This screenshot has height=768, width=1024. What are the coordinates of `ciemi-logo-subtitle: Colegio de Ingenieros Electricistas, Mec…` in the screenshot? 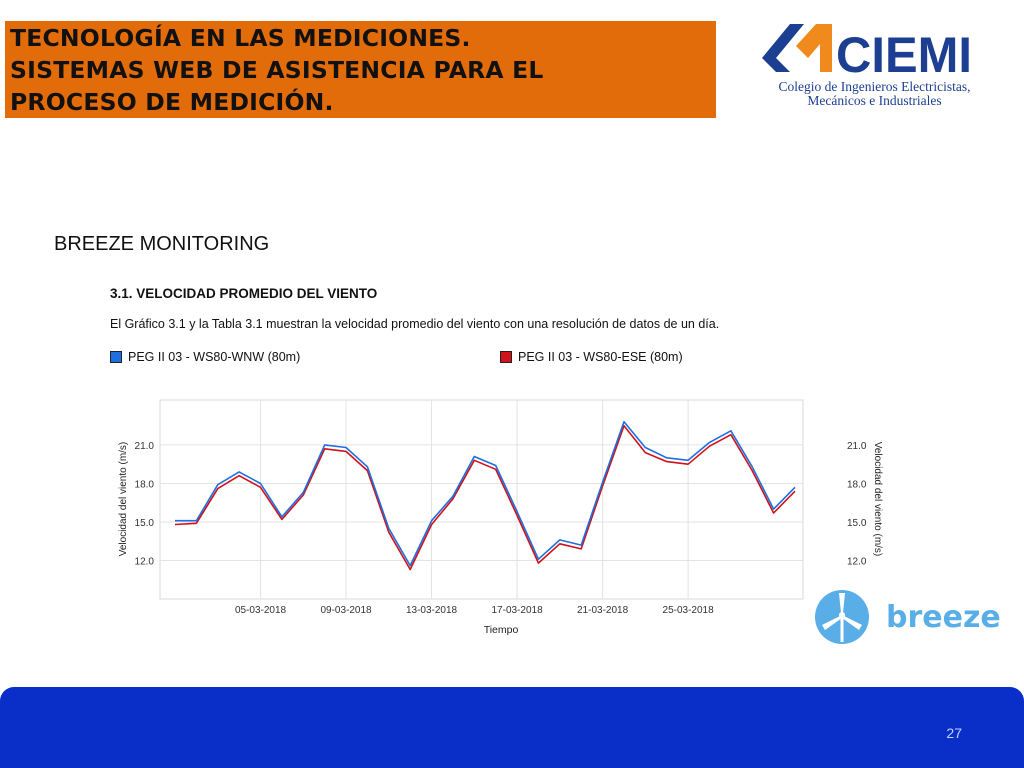 It's located at (874, 94).